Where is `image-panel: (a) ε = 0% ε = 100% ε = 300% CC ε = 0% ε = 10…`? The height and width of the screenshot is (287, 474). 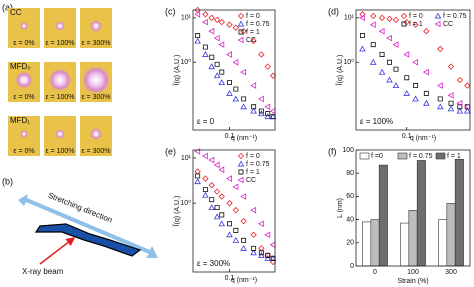 image-panel: (a) ε = 0% ε = 100% ε = 300% CC ε = 0% ε = 10… is located at coordinates (57, 79).